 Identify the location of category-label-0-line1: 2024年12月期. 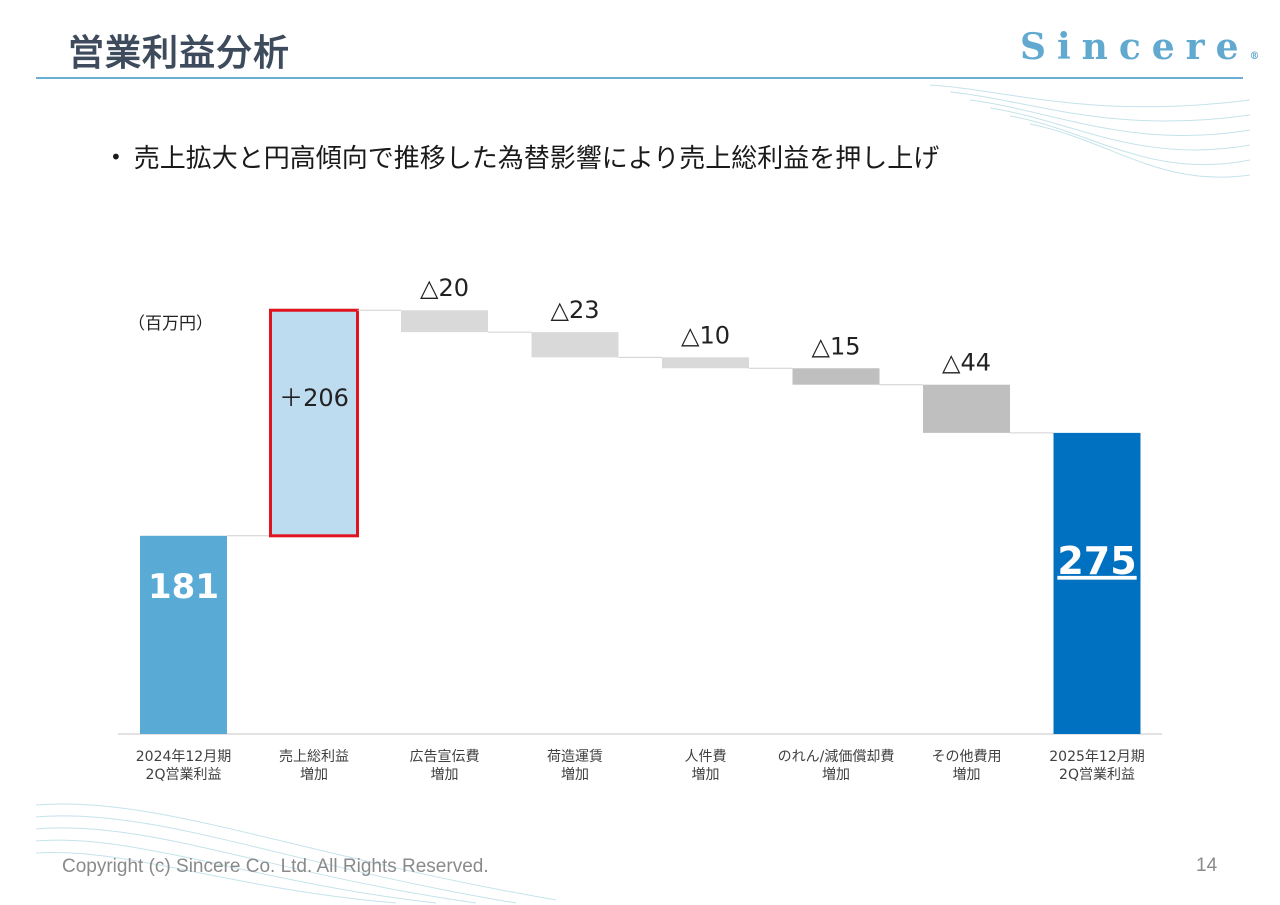
(183, 757).